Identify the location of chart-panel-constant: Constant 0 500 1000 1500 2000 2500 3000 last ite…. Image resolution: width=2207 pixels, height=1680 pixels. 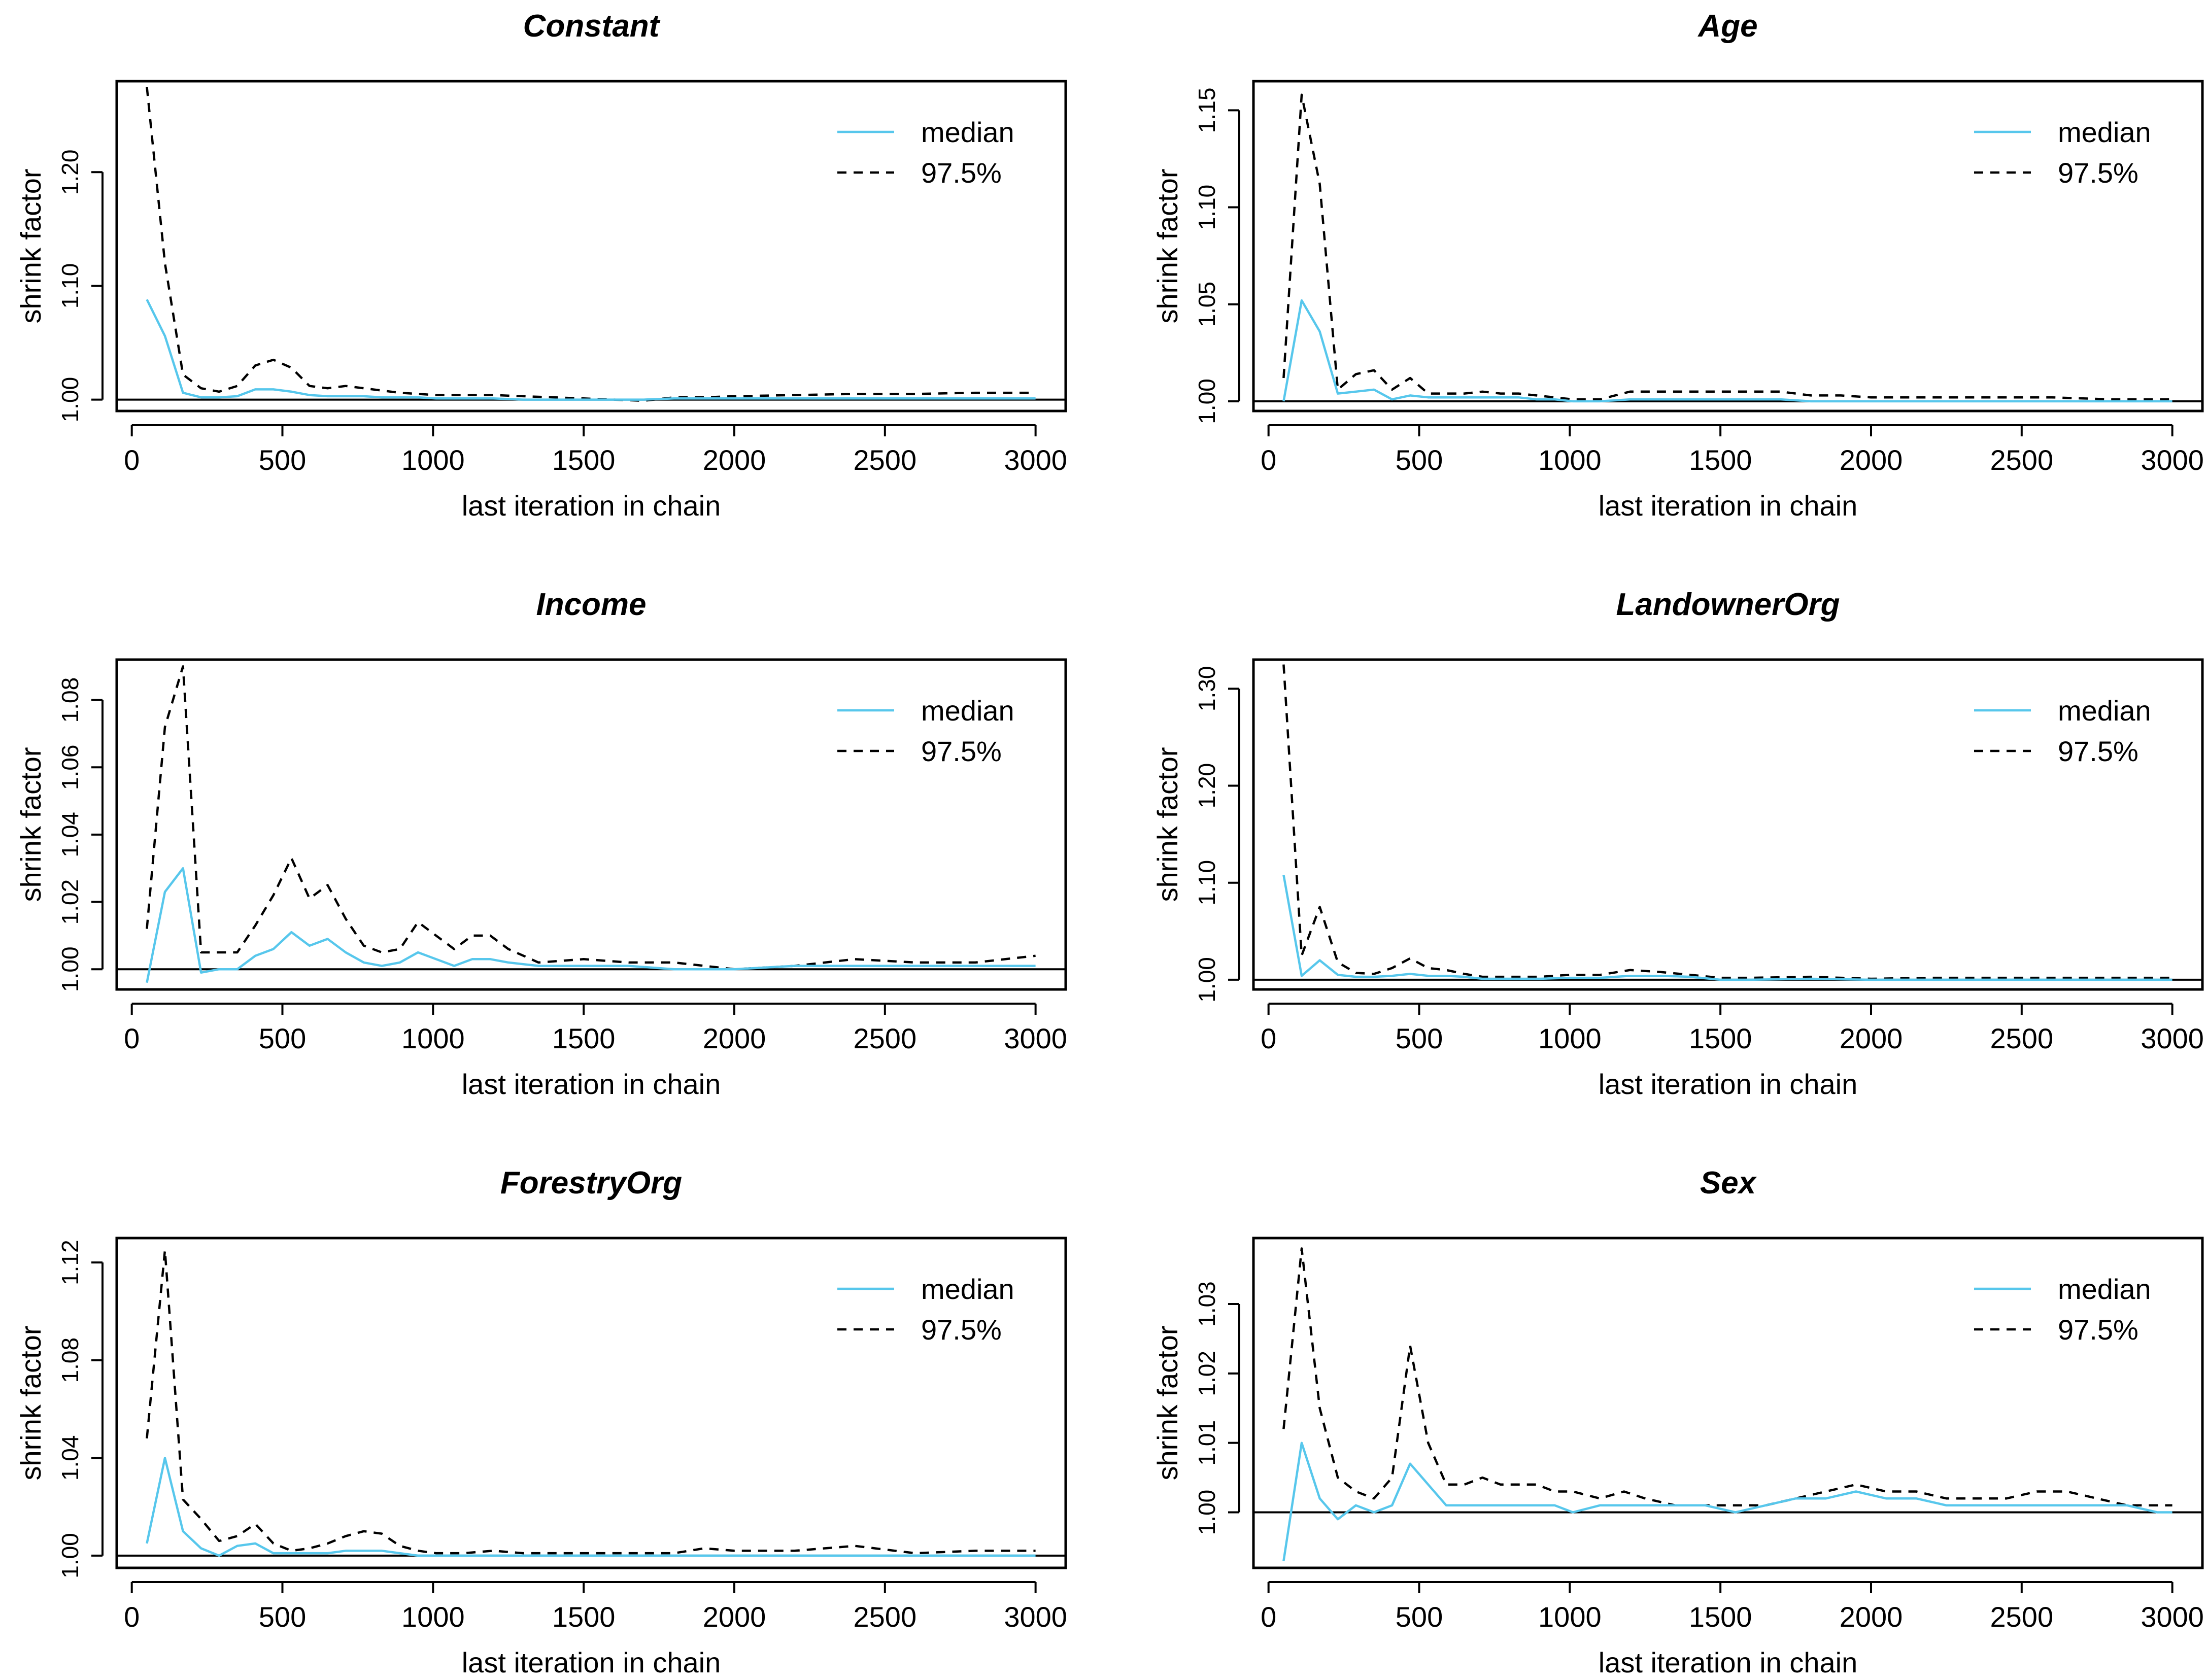
(541, 265).